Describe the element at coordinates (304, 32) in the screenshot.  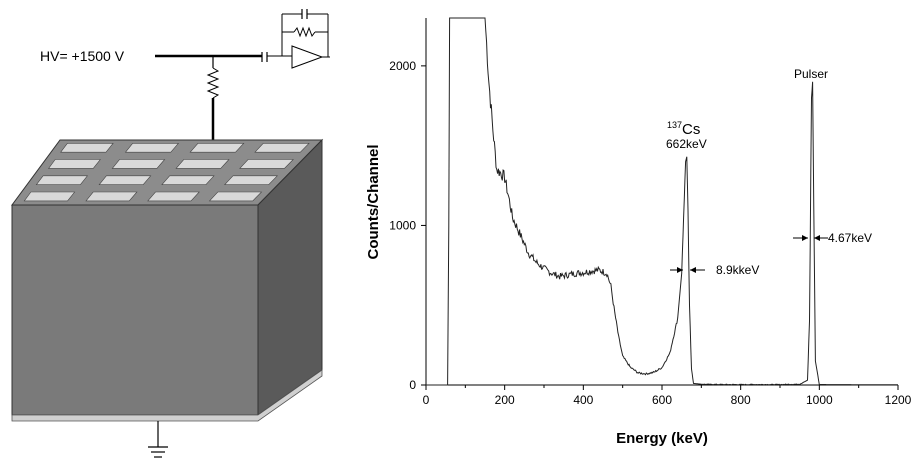
I see `feedback-resistor` at that location.